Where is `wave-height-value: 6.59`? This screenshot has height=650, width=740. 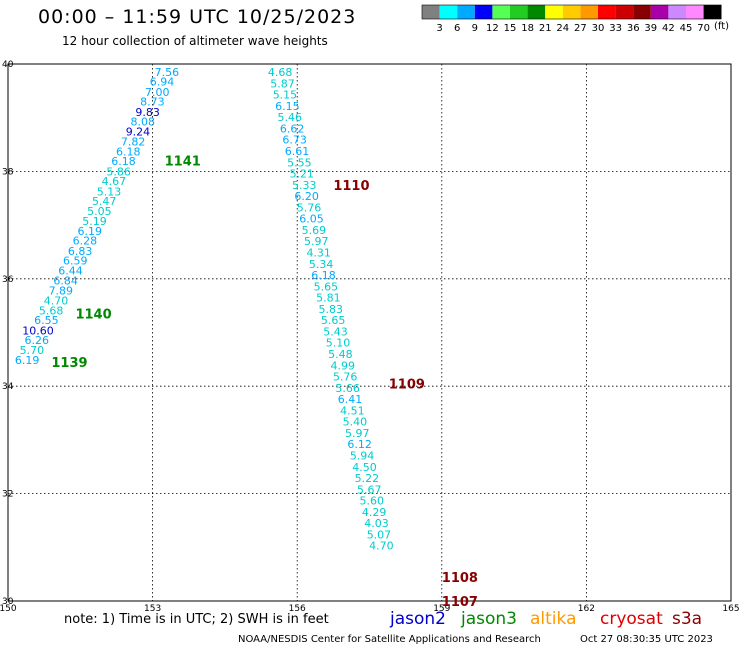
wave-height-value: 6.59 is located at coordinates (75, 261).